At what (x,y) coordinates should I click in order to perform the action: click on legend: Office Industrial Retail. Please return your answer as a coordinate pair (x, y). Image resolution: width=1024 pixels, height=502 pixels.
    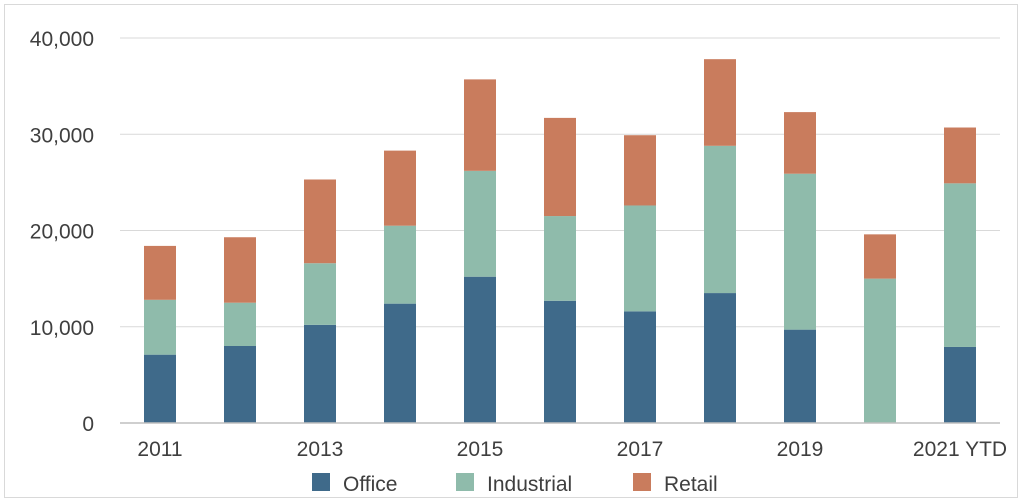
    Looking at the image, I should click on (515, 484).